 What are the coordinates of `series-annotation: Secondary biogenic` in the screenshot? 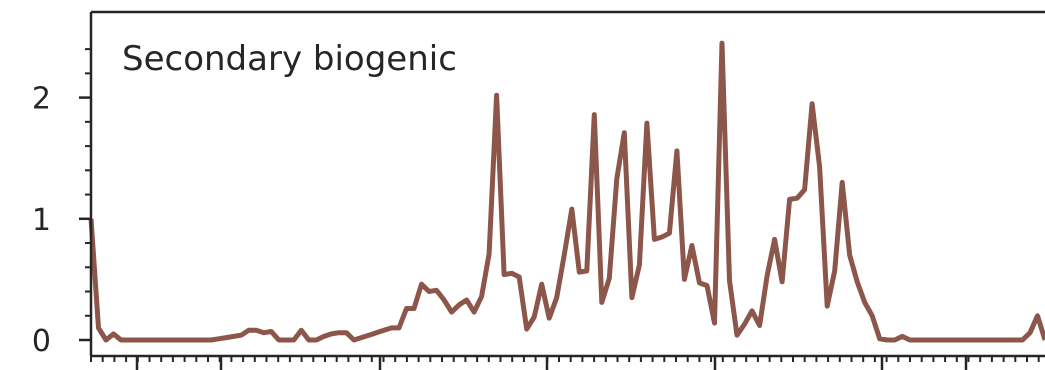 It's located at (289, 59).